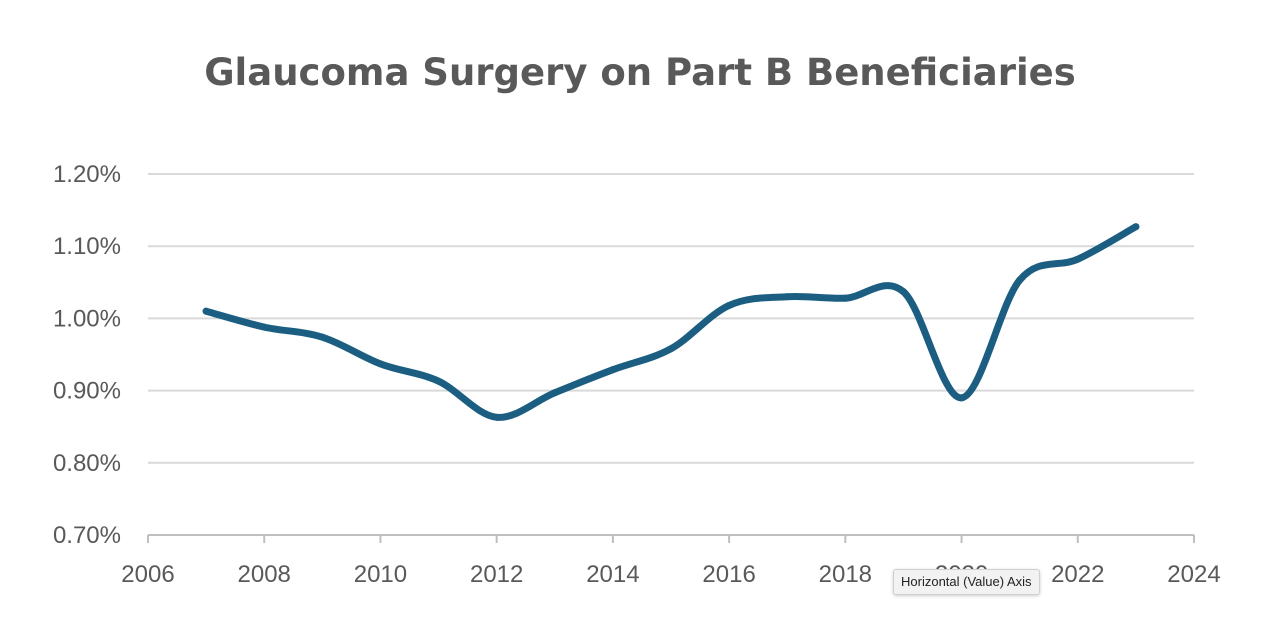  I want to click on x-tick-label: 2018, so click(845, 574).